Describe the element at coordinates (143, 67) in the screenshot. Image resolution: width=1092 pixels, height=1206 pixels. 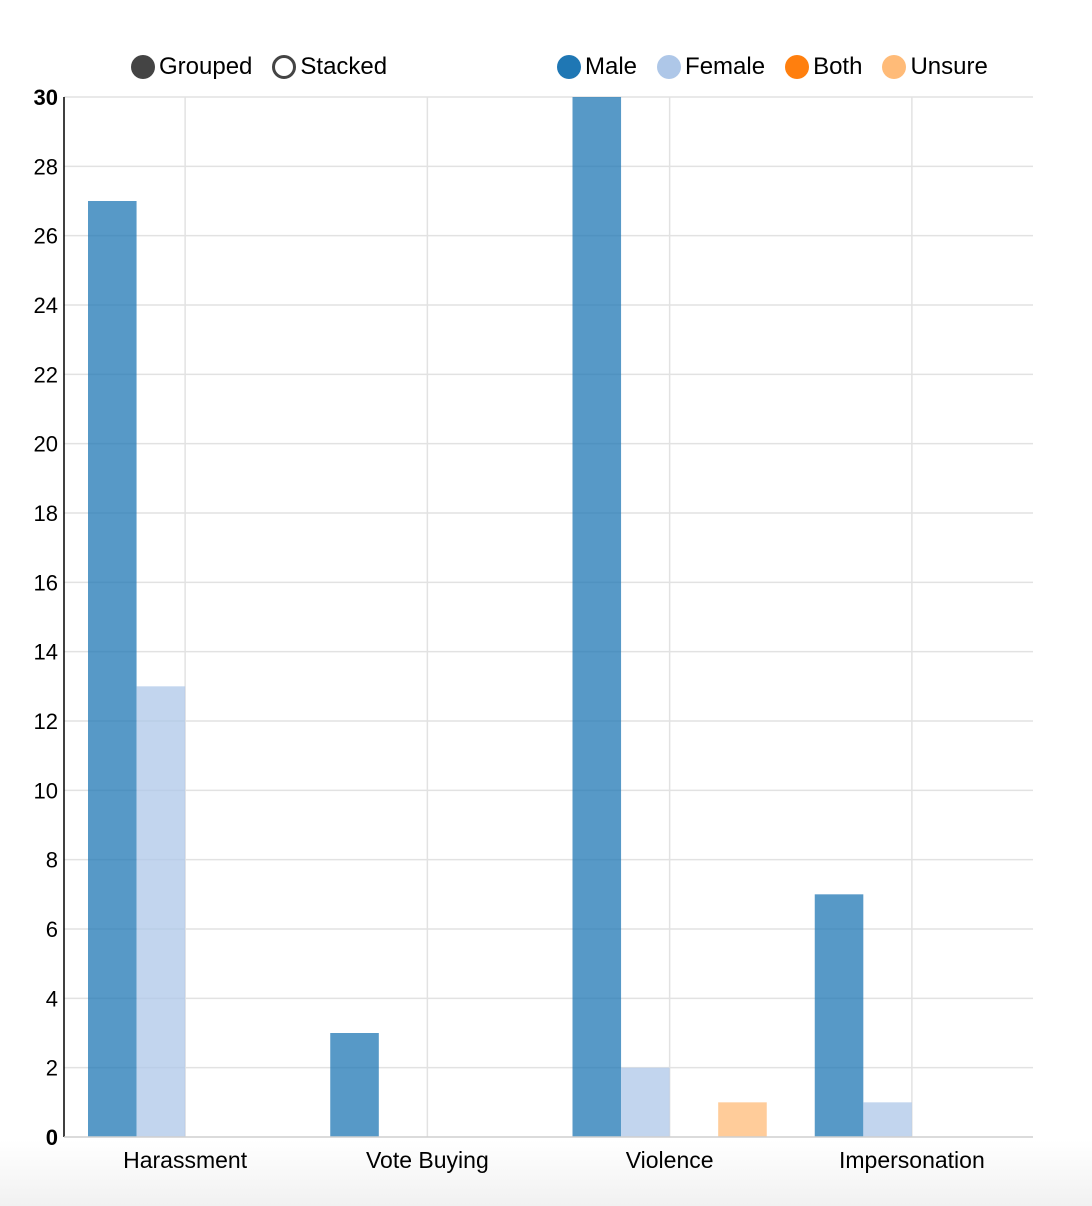
I see `radio-selected-icon` at that location.